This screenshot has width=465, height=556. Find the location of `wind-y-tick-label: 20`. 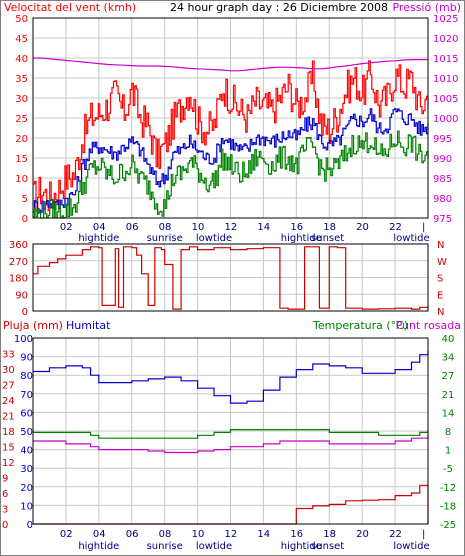

wind-y-tick-label: 20 is located at coordinates (21, 139).